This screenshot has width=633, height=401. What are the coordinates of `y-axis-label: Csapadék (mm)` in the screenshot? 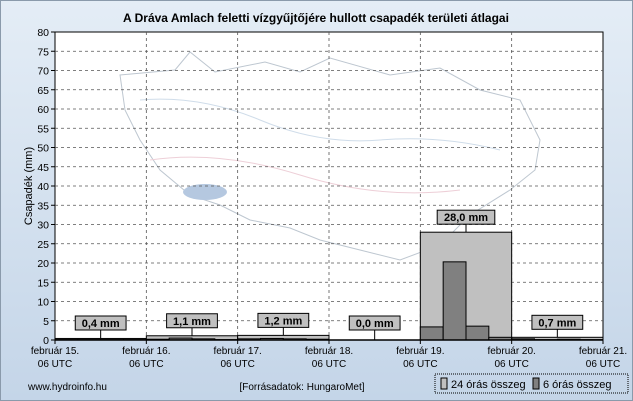 It's located at (29, 186).